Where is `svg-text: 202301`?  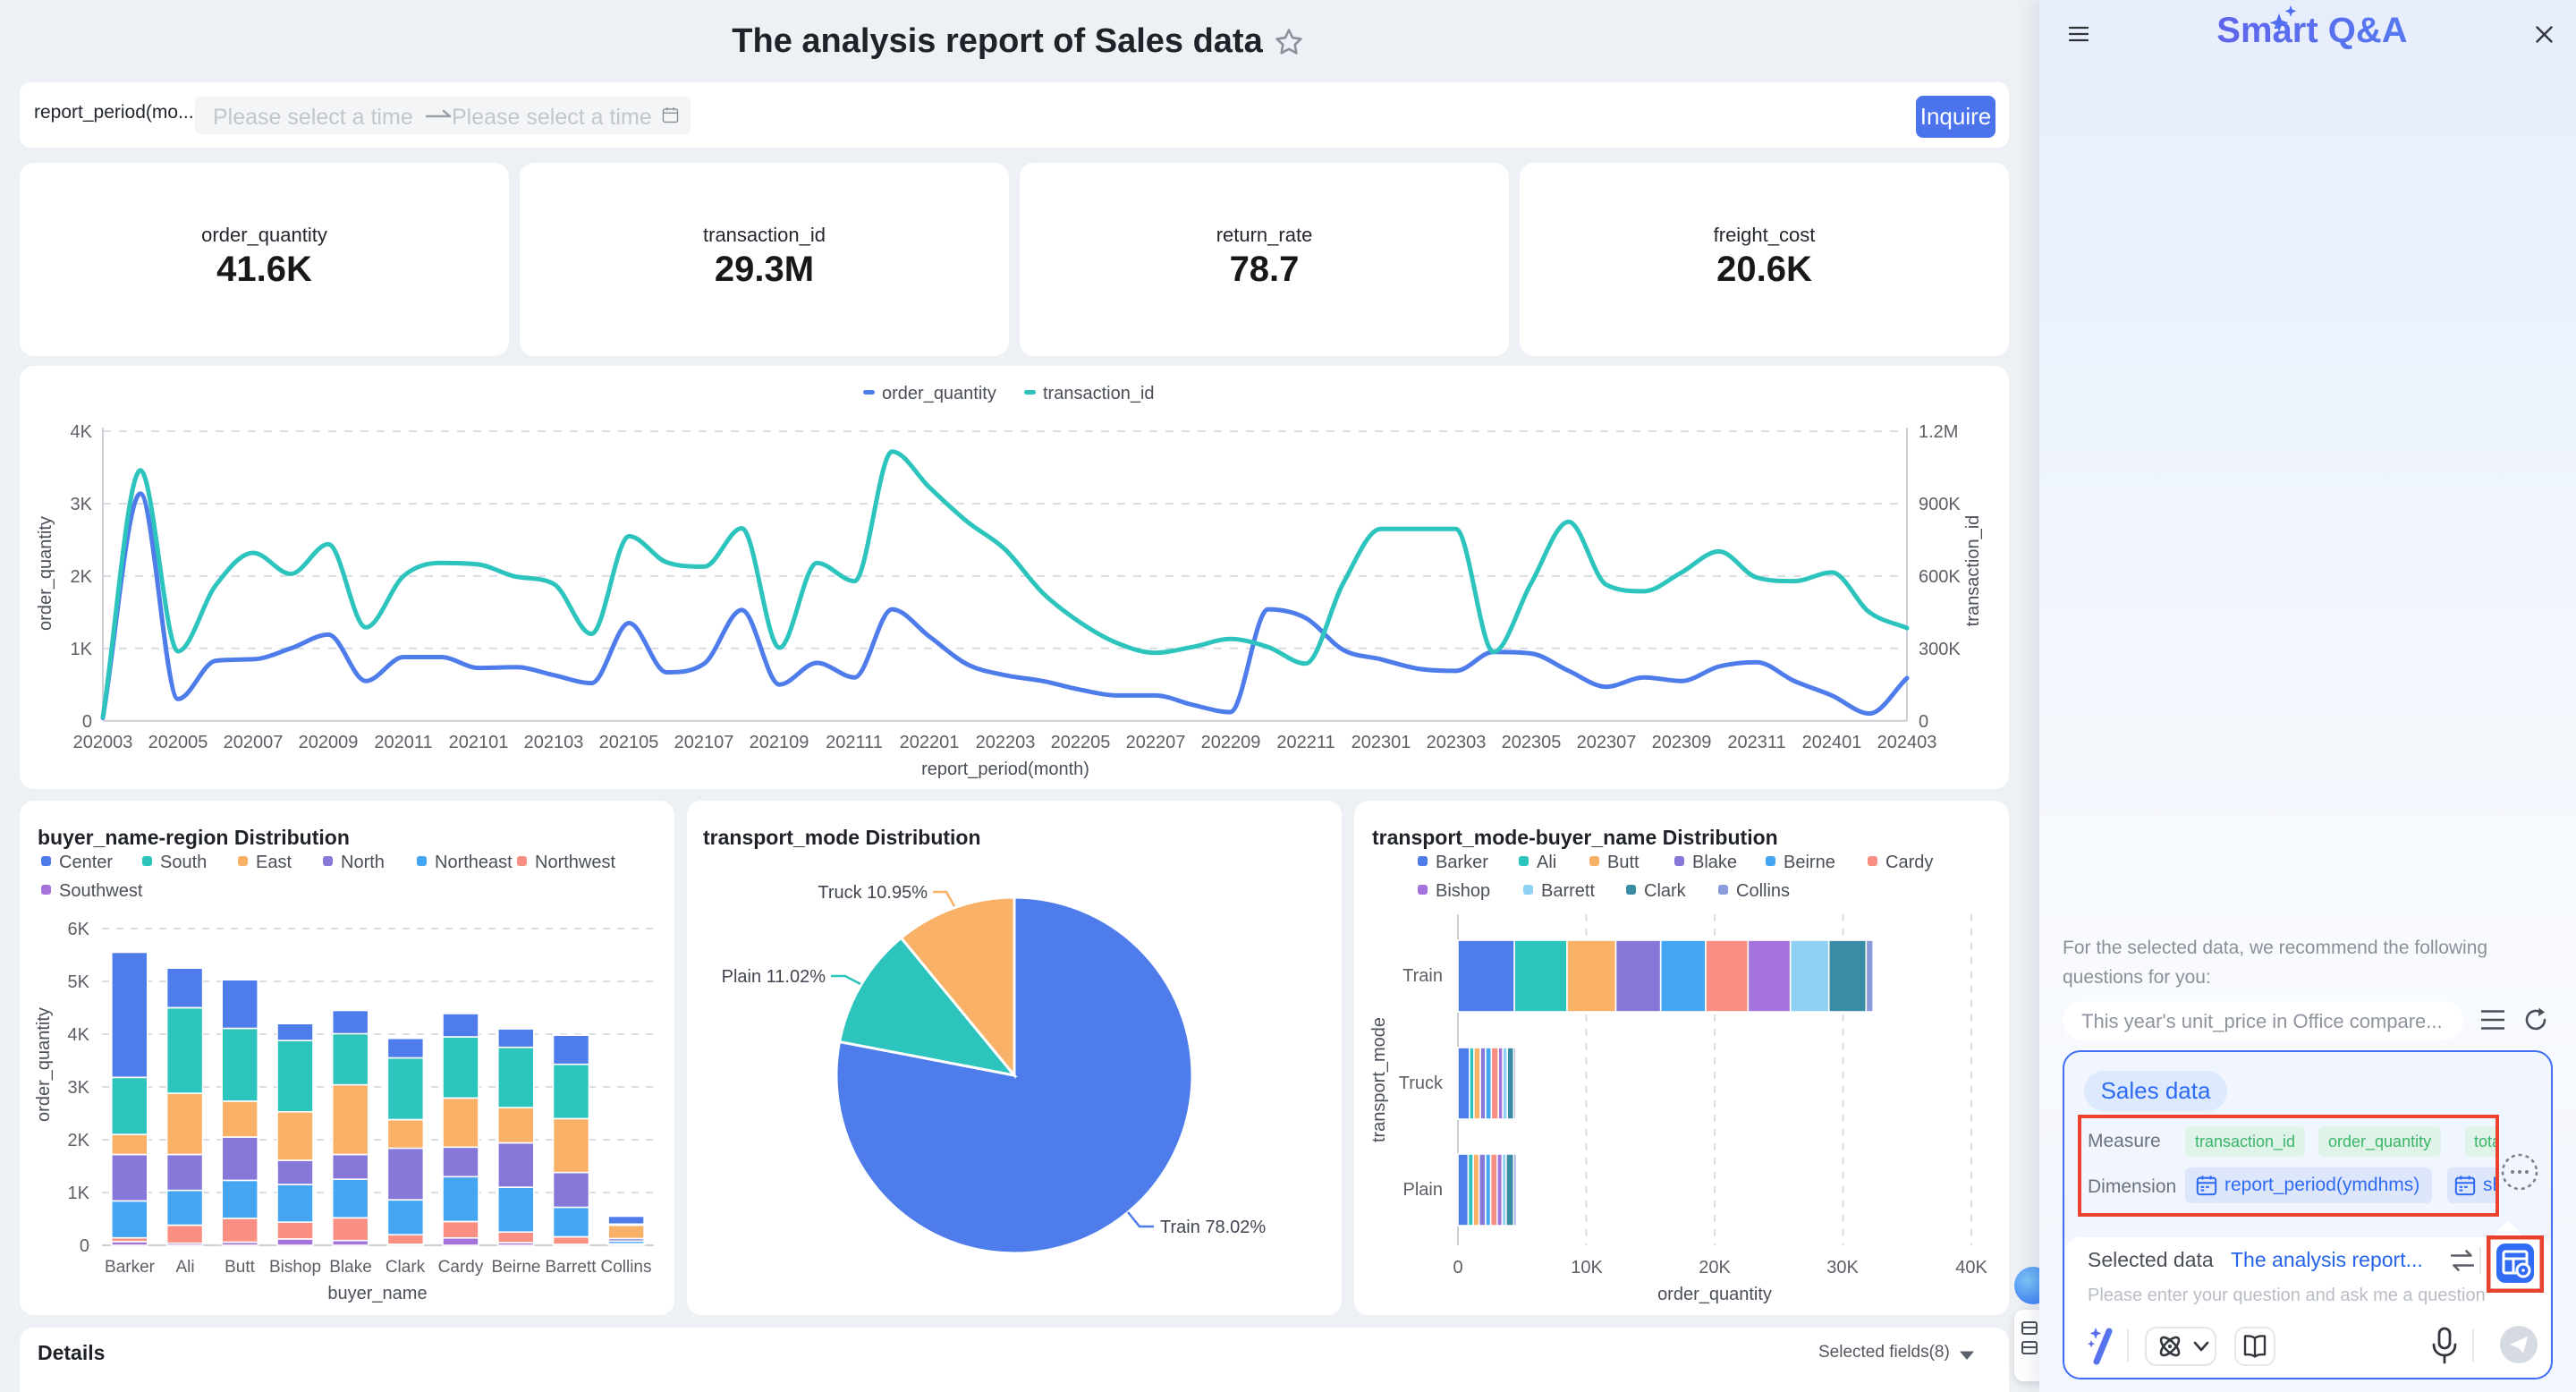 svg-text: 202301 is located at coordinates (1381, 742).